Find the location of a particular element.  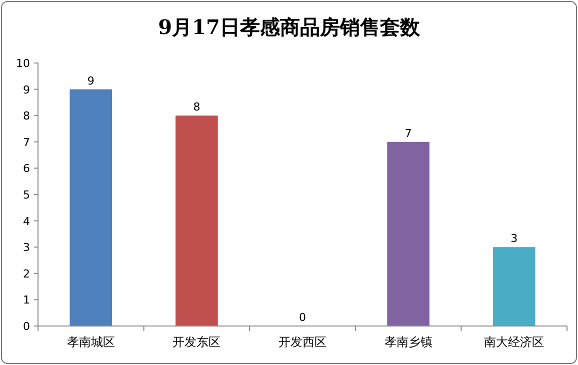

data-label: 9 is located at coordinates (90, 81).